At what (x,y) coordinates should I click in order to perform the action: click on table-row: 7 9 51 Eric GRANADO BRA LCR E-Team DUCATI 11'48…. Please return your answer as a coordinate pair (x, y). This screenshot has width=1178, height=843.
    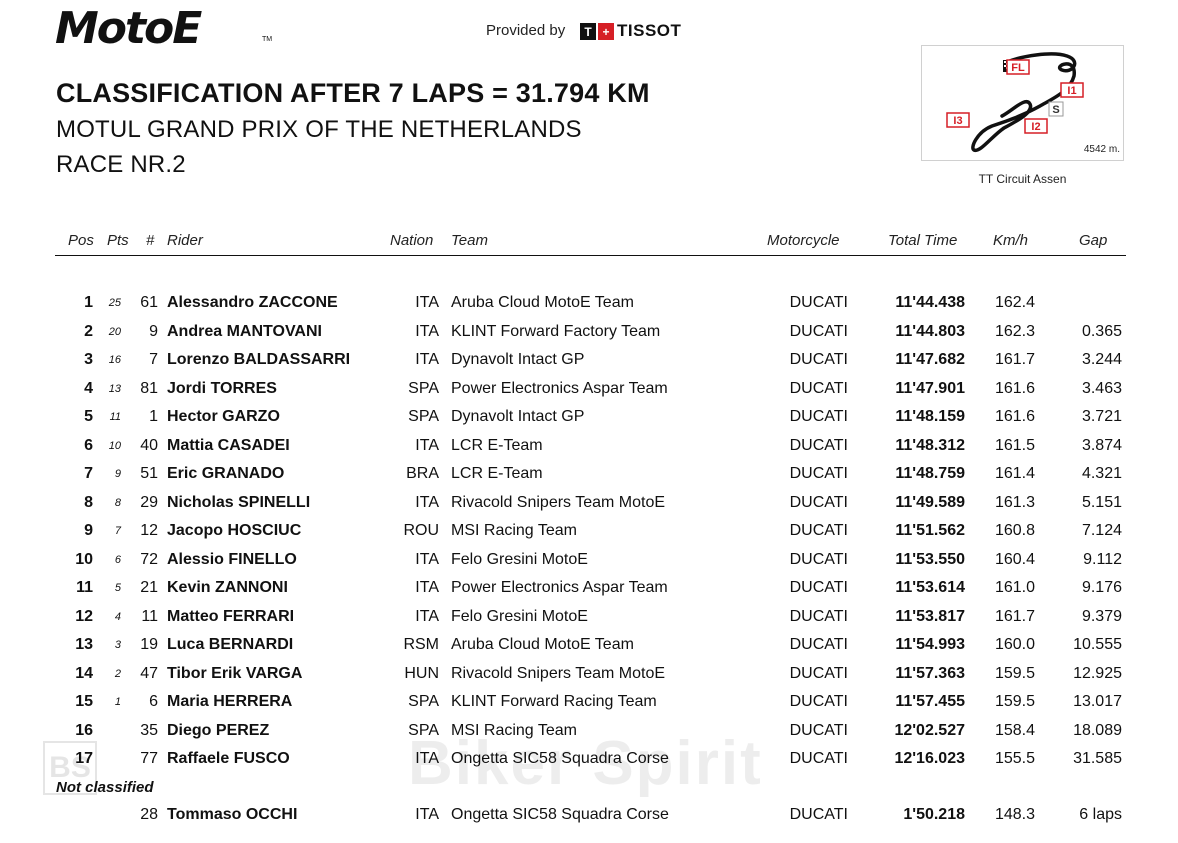
    Looking at the image, I should click on (590, 474).